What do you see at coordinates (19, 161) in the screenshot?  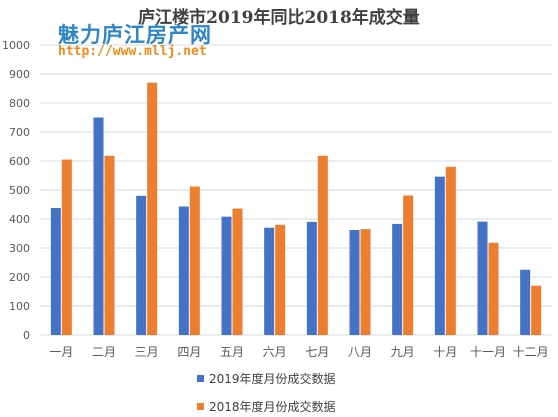 I see `y-tick-label: 600` at bounding box center [19, 161].